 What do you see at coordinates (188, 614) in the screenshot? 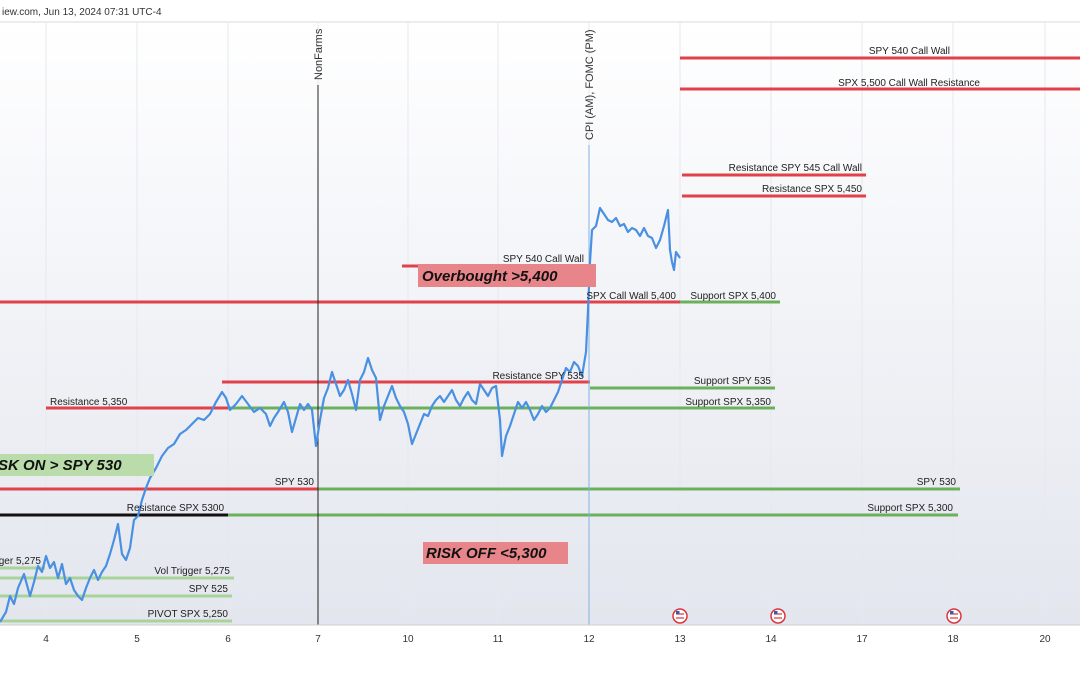
I see `level-label: PIVOT SPX 5,250` at bounding box center [188, 614].